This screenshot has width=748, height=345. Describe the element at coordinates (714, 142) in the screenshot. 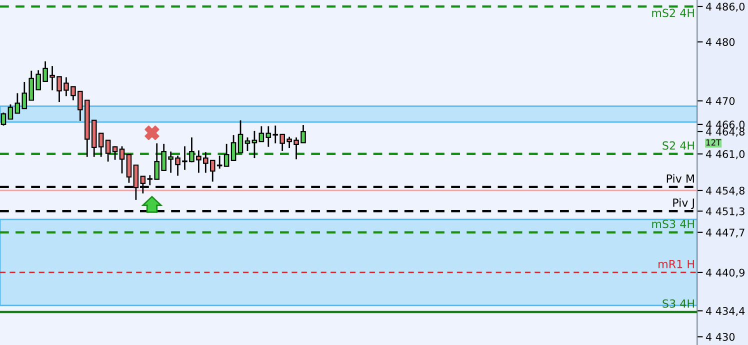

I see `text: 12T` at that location.